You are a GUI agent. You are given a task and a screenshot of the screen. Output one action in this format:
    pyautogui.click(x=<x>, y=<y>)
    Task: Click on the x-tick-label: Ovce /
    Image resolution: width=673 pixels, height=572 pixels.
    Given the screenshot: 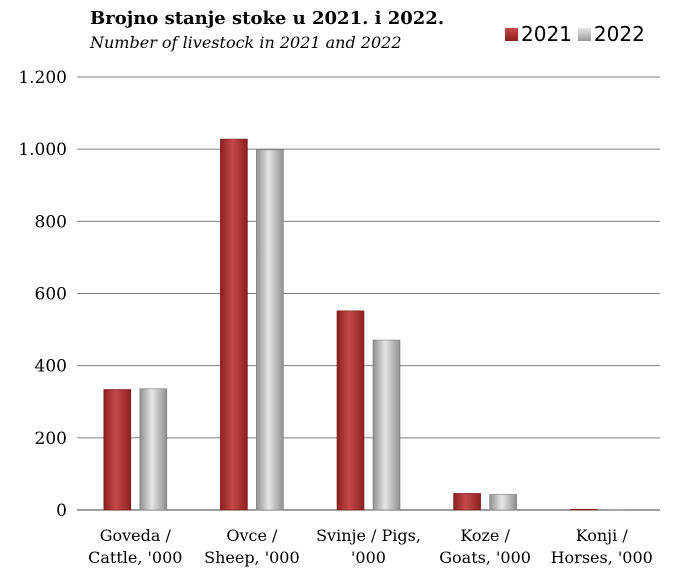 What is the action you would take?
    pyautogui.click(x=252, y=535)
    